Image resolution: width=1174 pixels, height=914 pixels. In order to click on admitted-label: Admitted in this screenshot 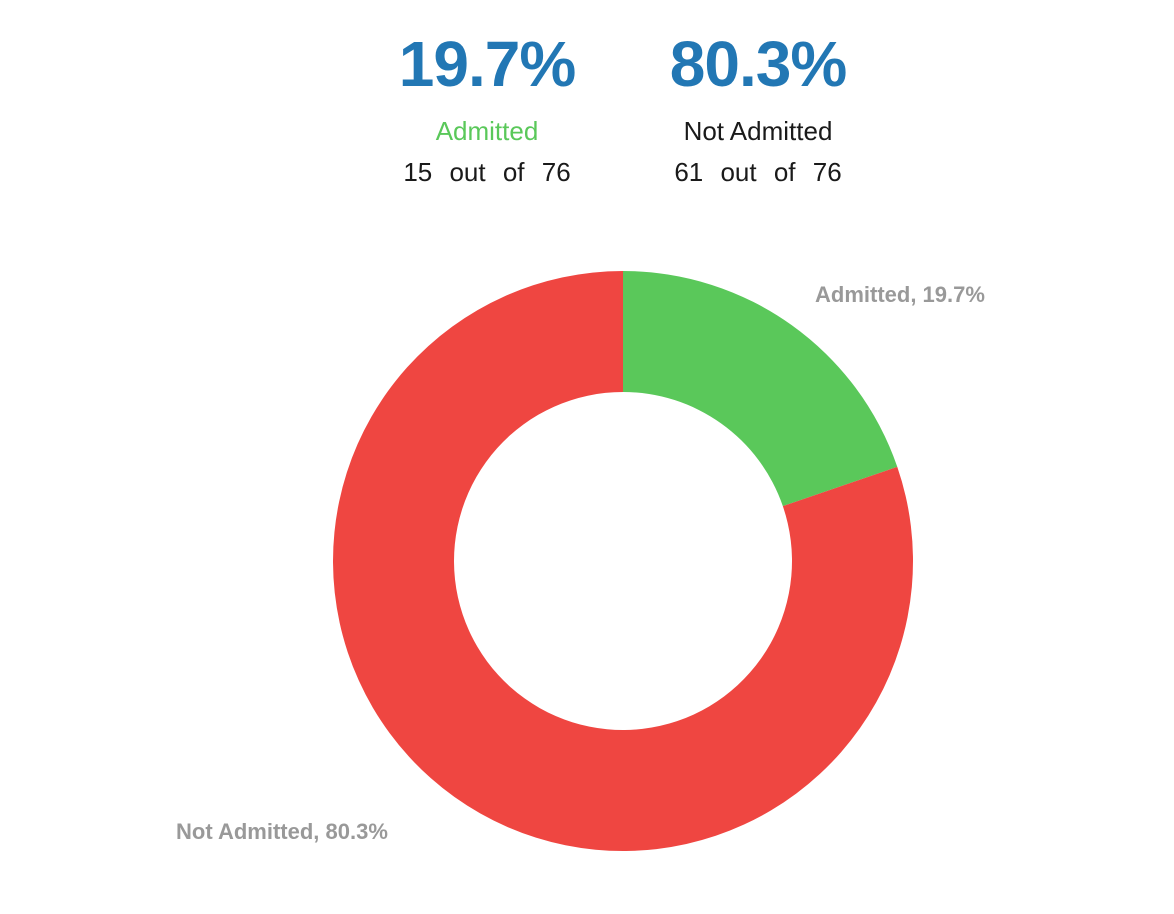, I will do `click(487, 131)`.